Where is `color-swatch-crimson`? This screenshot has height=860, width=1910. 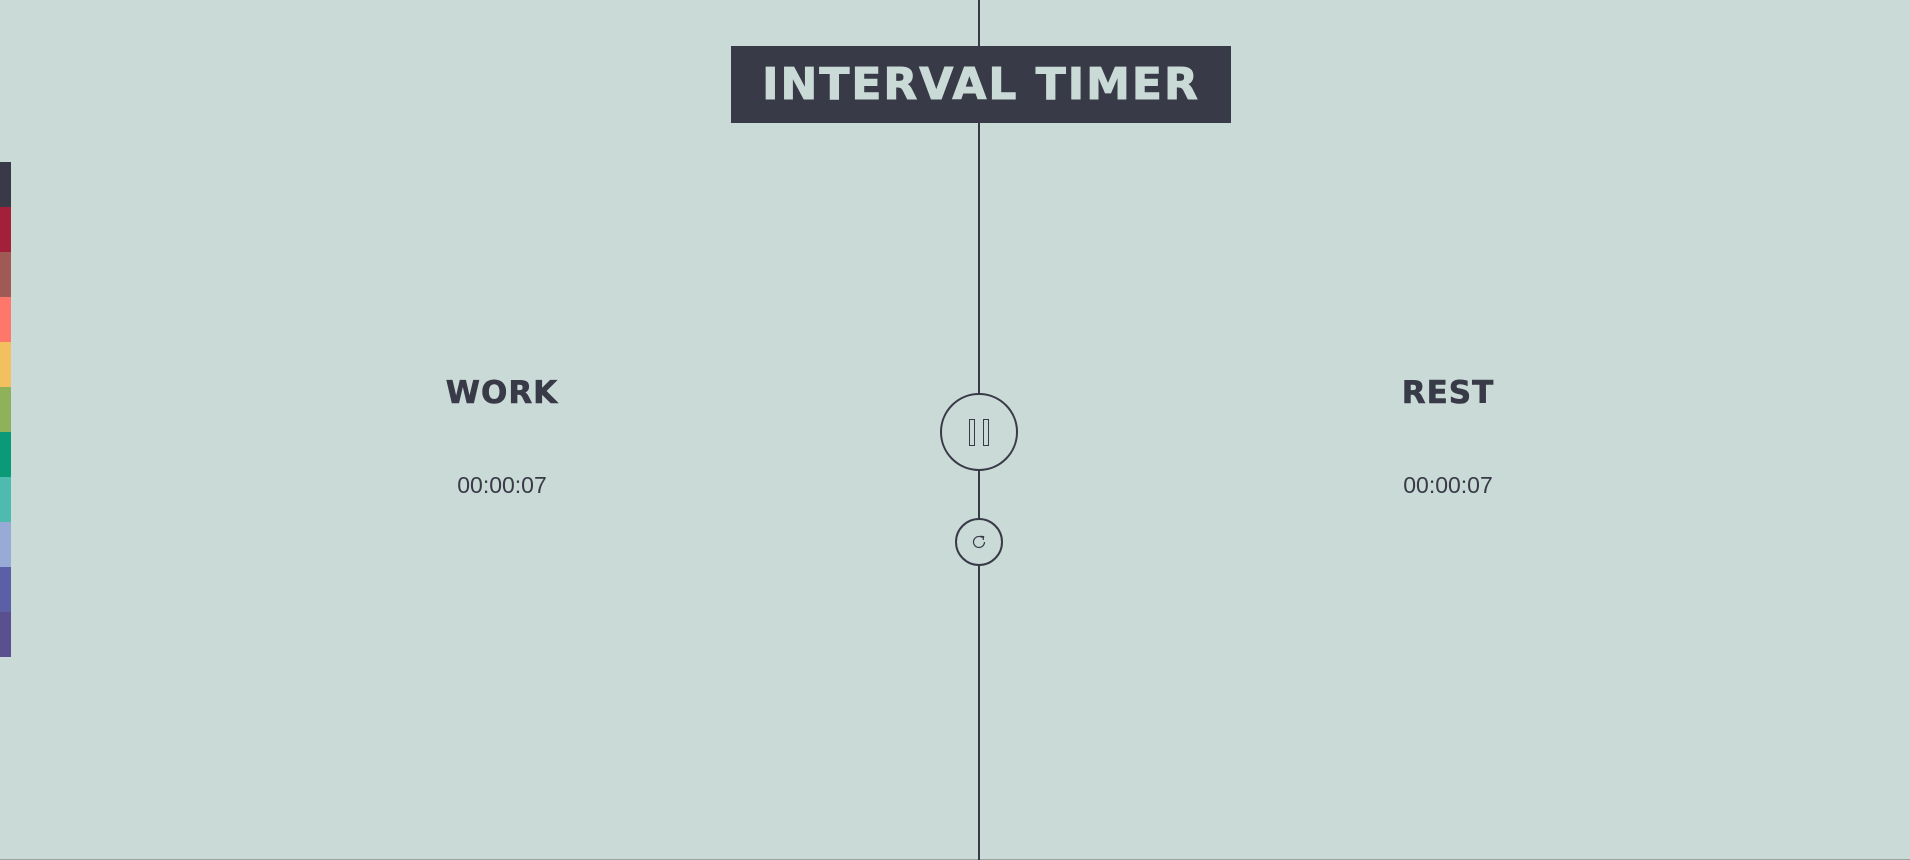
color-swatch-crimson is located at coordinates (5, 229).